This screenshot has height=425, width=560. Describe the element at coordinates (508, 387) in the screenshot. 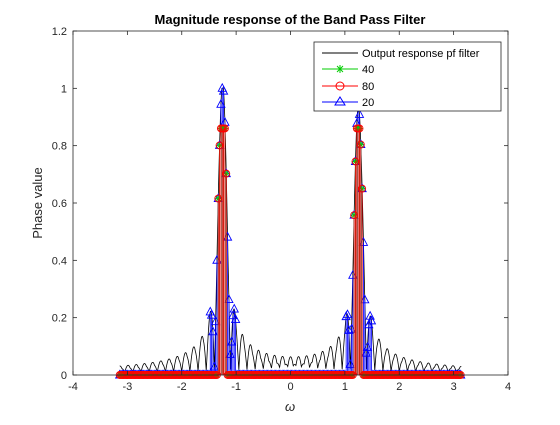

I see `x-tick-label-8: 4` at that location.